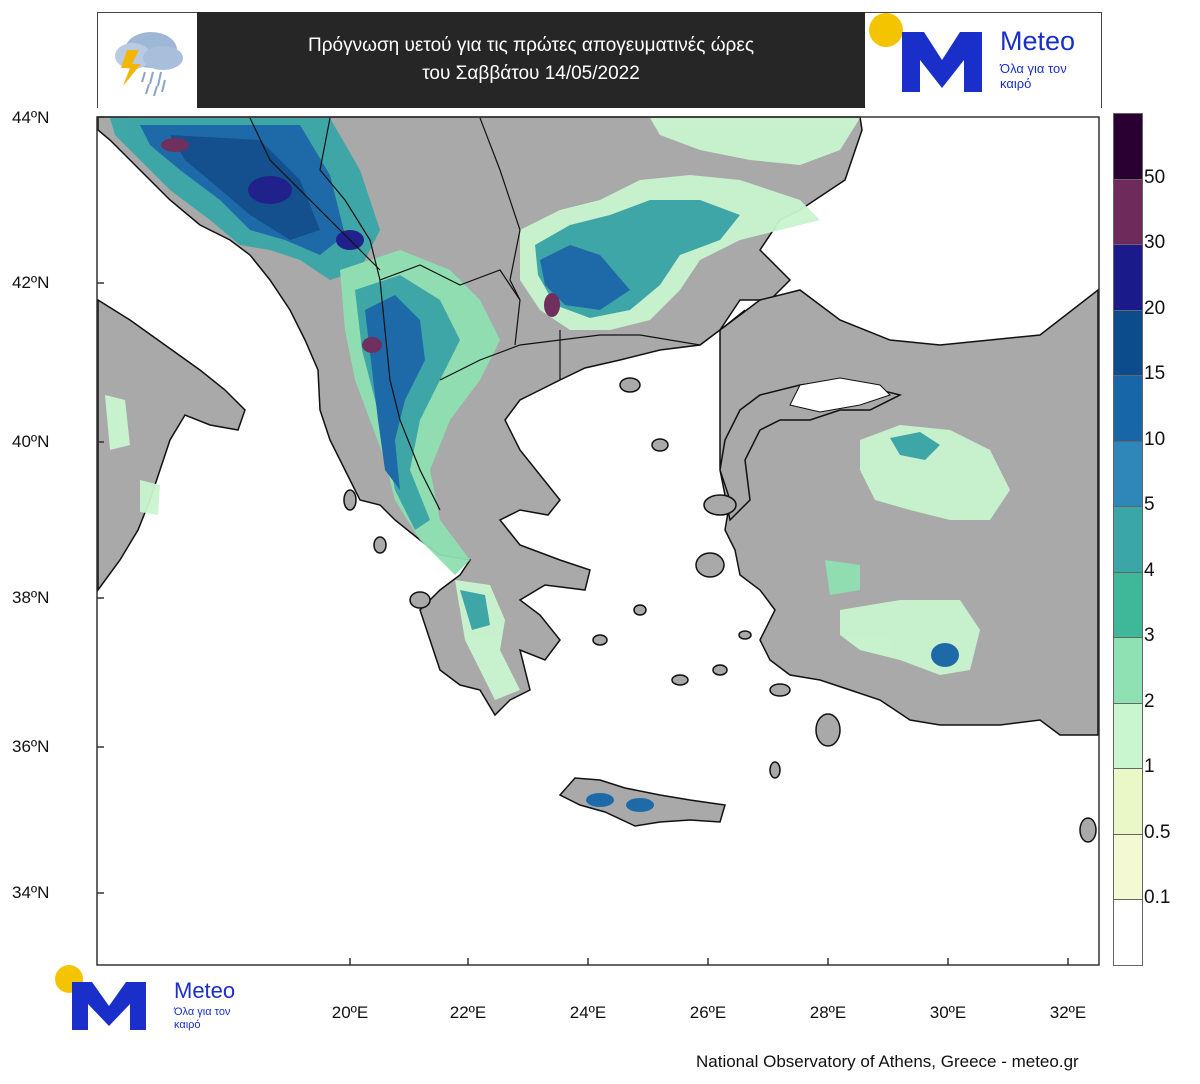  I want to click on legend-label: 15, so click(1155, 374).